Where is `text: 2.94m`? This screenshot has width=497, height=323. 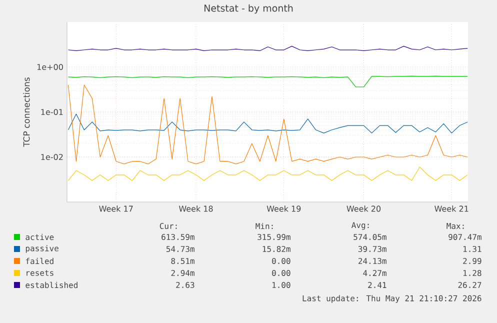
text: 2.94m is located at coordinates (182, 273).